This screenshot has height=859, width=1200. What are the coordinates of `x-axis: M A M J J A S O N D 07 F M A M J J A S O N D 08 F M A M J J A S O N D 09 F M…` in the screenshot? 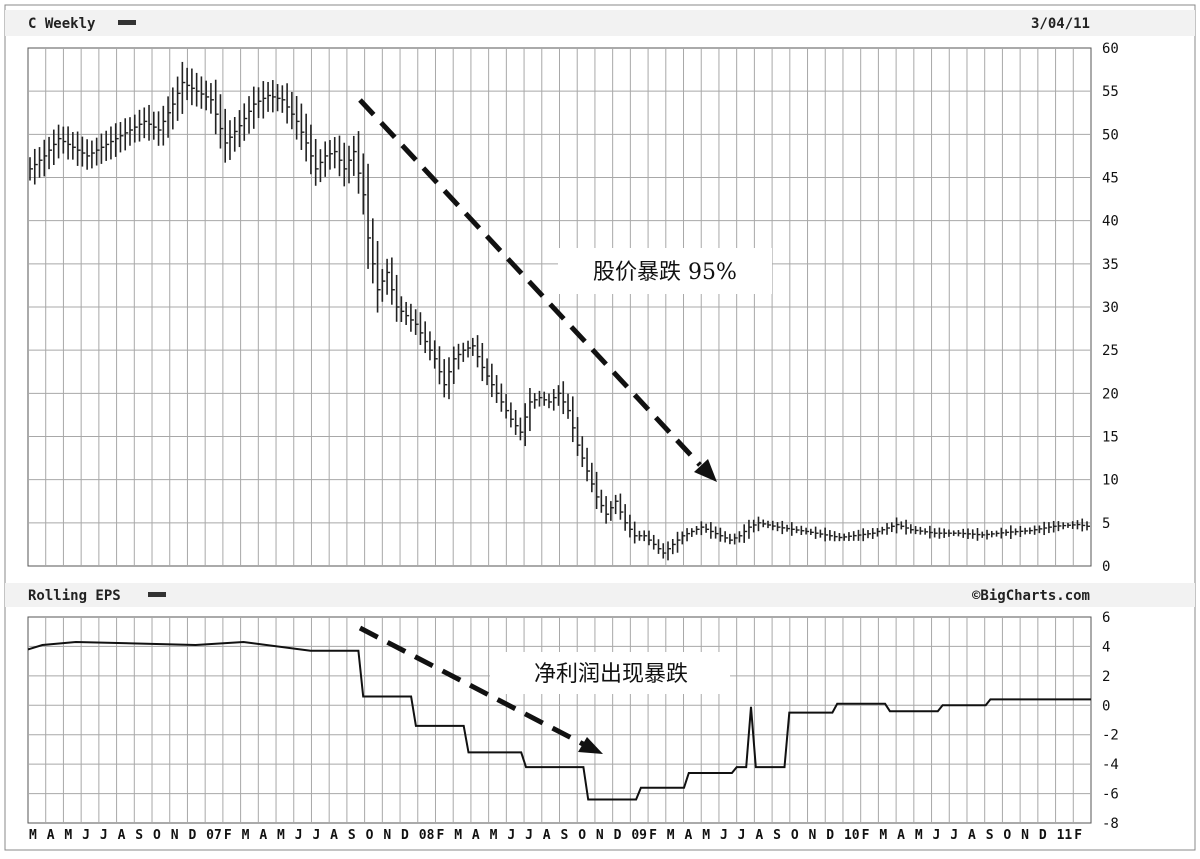 It's located at (555, 835).